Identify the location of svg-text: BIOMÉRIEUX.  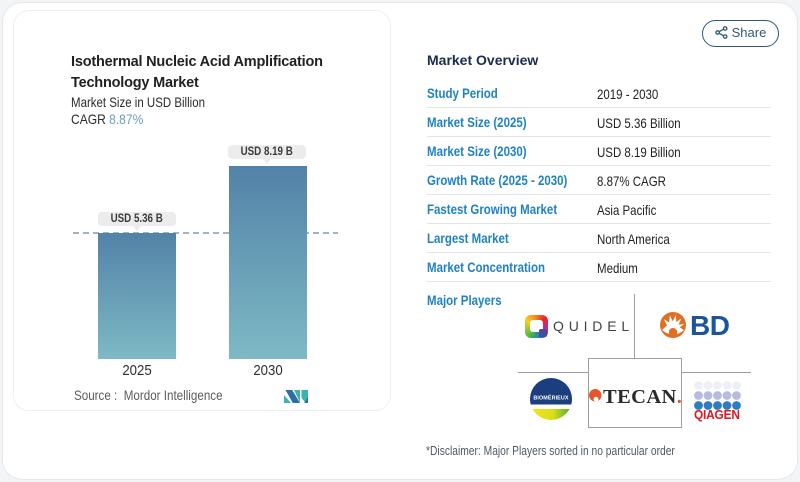
(550, 397).